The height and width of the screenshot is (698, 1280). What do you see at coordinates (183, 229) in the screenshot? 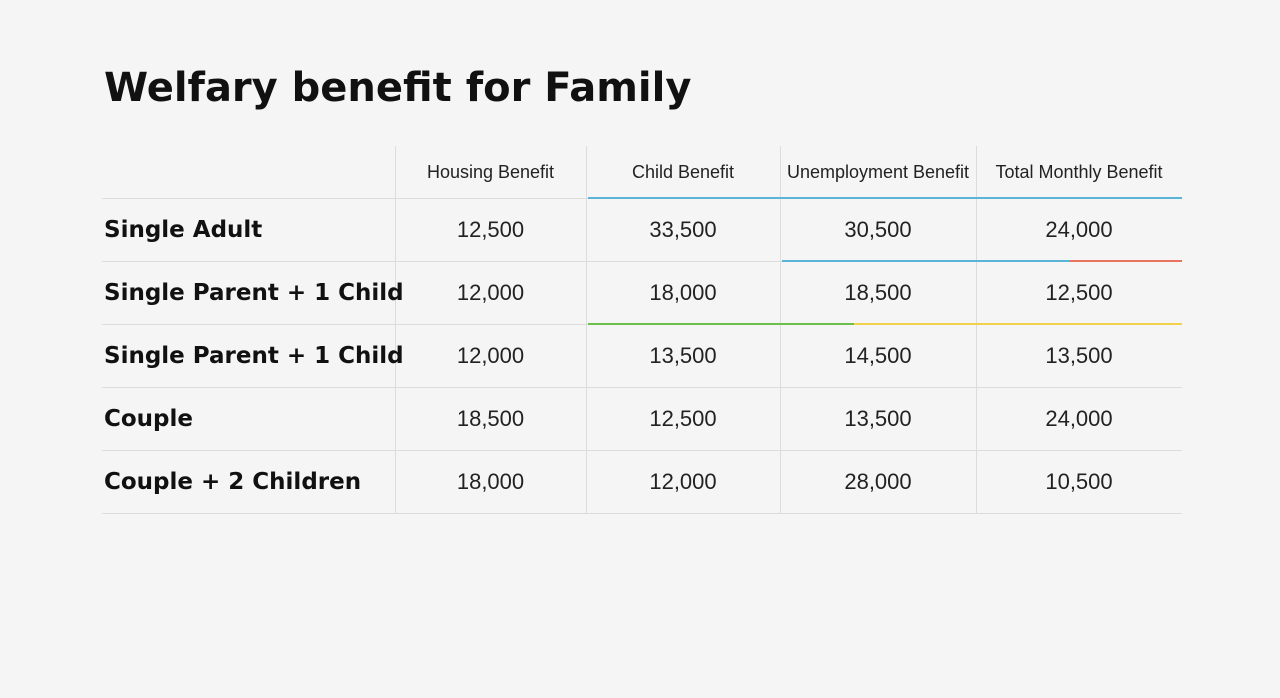
I see `row-label: Single Adult` at bounding box center [183, 229].